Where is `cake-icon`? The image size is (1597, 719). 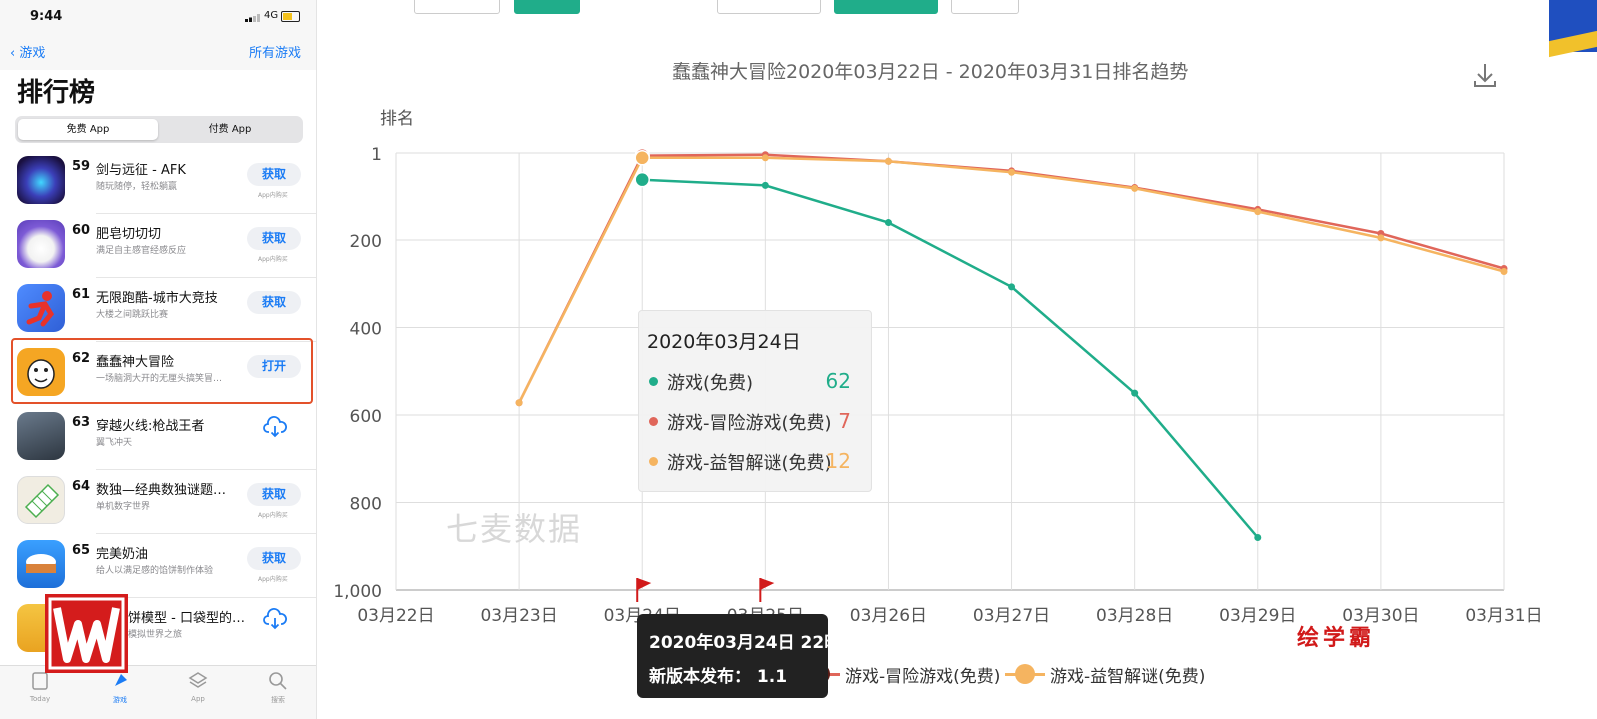 cake-icon is located at coordinates (41, 563).